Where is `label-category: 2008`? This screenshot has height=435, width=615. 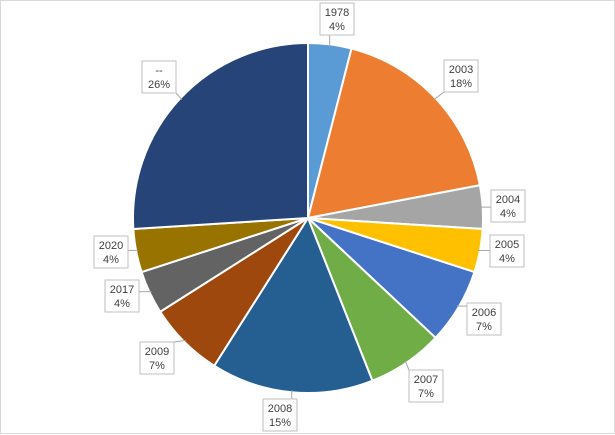
label-category: 2008 is located at coordinates (280, 409).